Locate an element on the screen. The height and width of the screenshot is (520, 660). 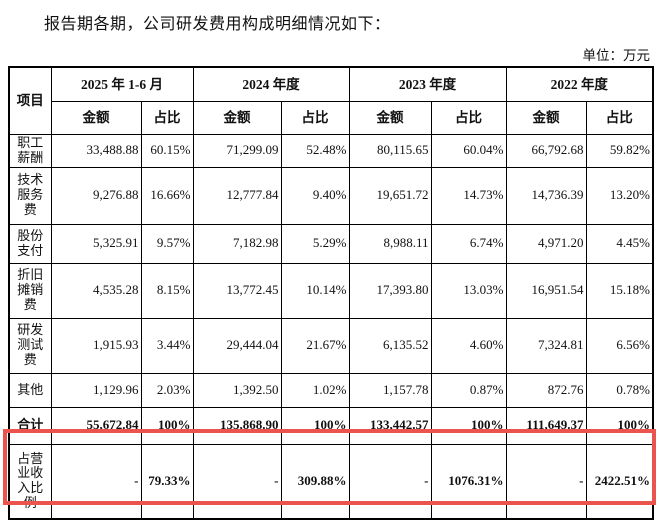
table-cell: 13.20% is located at coordinates (619, 195).